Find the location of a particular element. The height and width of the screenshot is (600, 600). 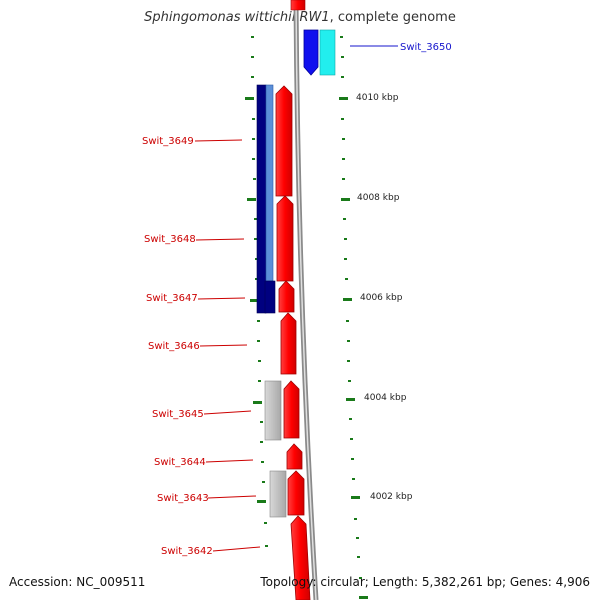

gene-label: Swit_3649 is located at coordinates (168, 141).